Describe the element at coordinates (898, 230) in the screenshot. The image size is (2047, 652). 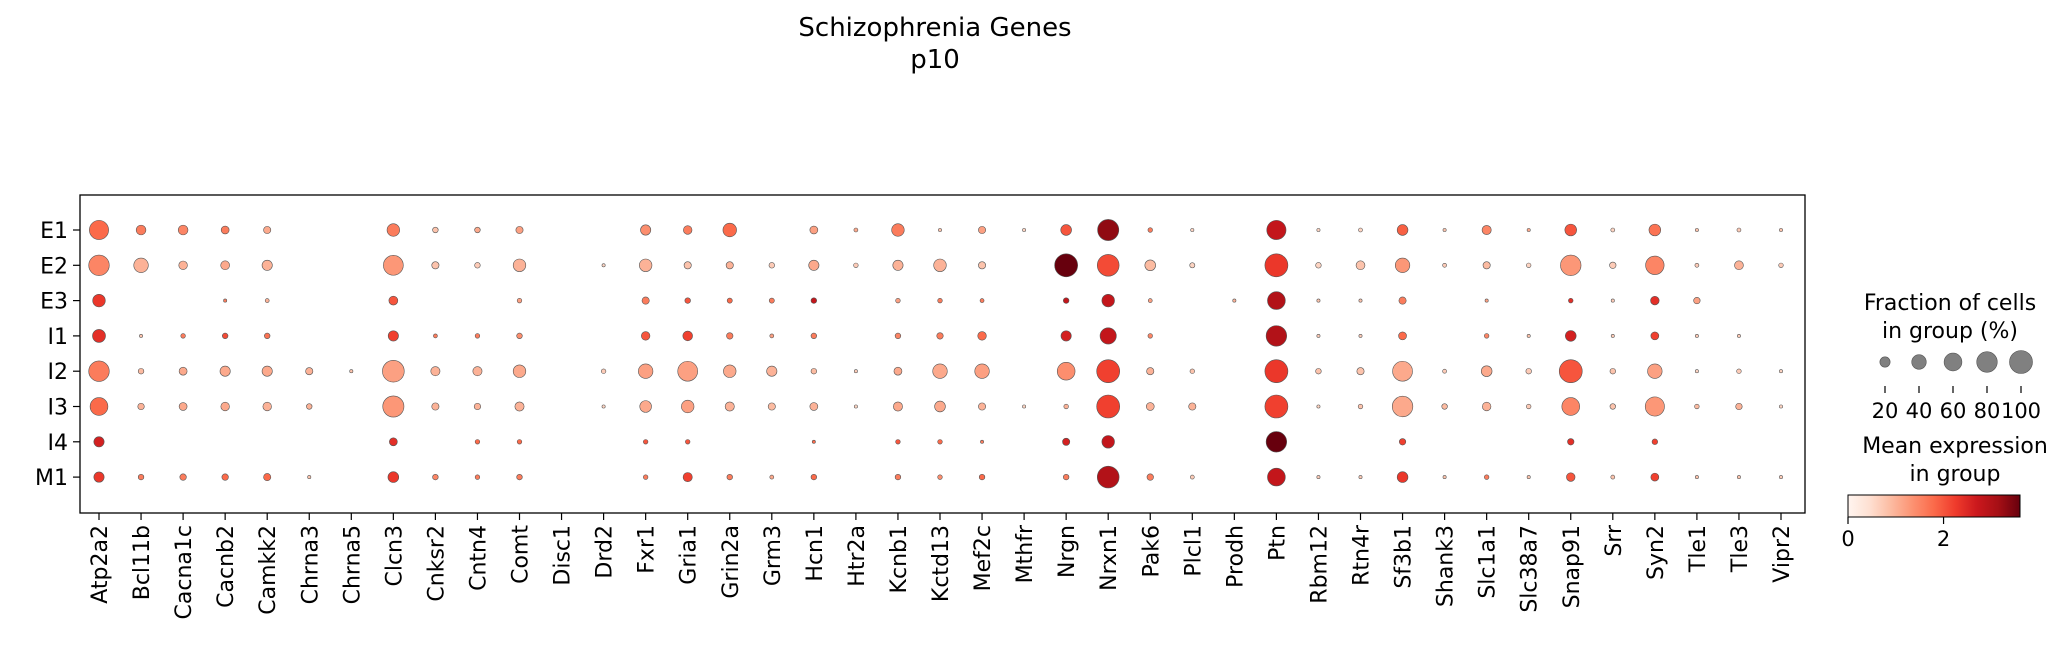
I see `dot-e1-kcnb1` at that location.